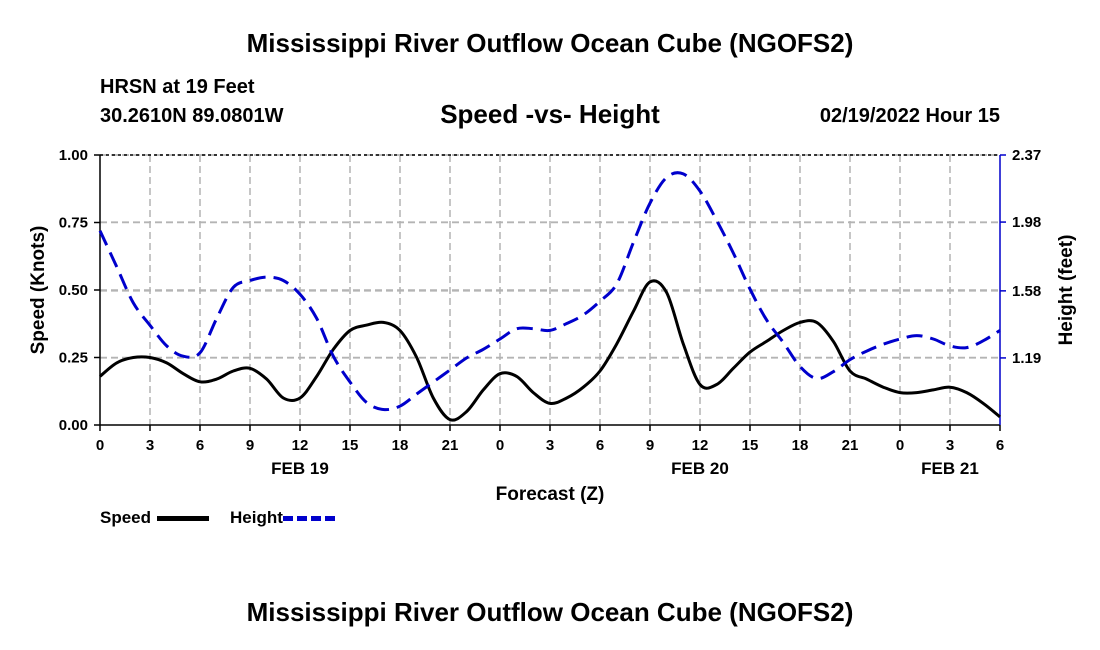 This screenshot has height=650, width=1100. I want to click on y2-tick-label: 1.58, so click(1026, 291).